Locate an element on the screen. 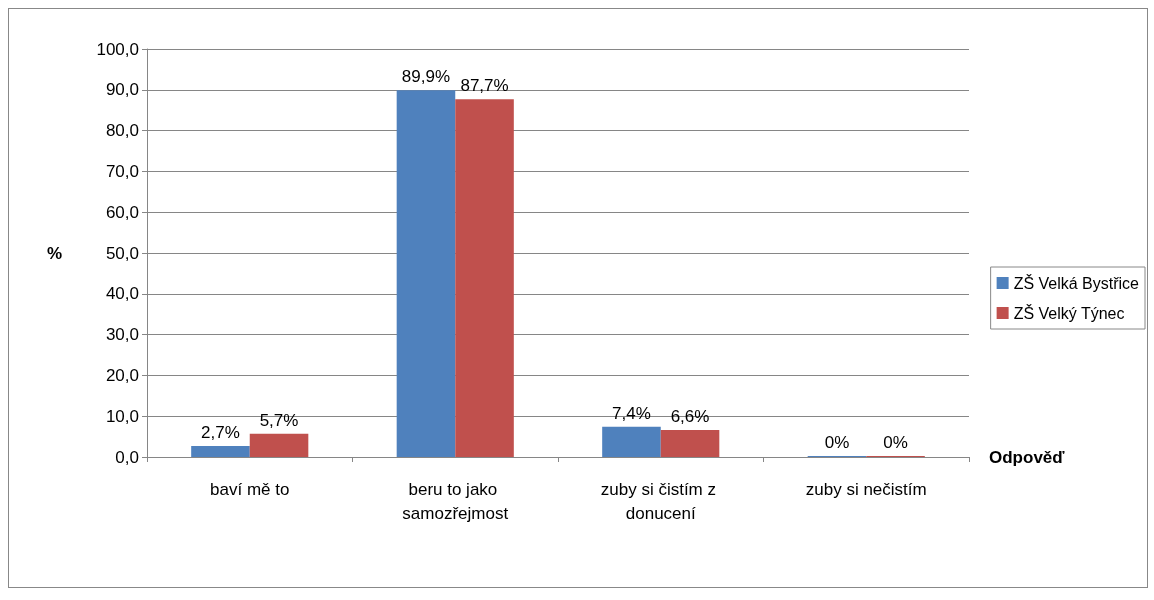  y-tick-label: 70,0 is located at coordinates (122, 171).